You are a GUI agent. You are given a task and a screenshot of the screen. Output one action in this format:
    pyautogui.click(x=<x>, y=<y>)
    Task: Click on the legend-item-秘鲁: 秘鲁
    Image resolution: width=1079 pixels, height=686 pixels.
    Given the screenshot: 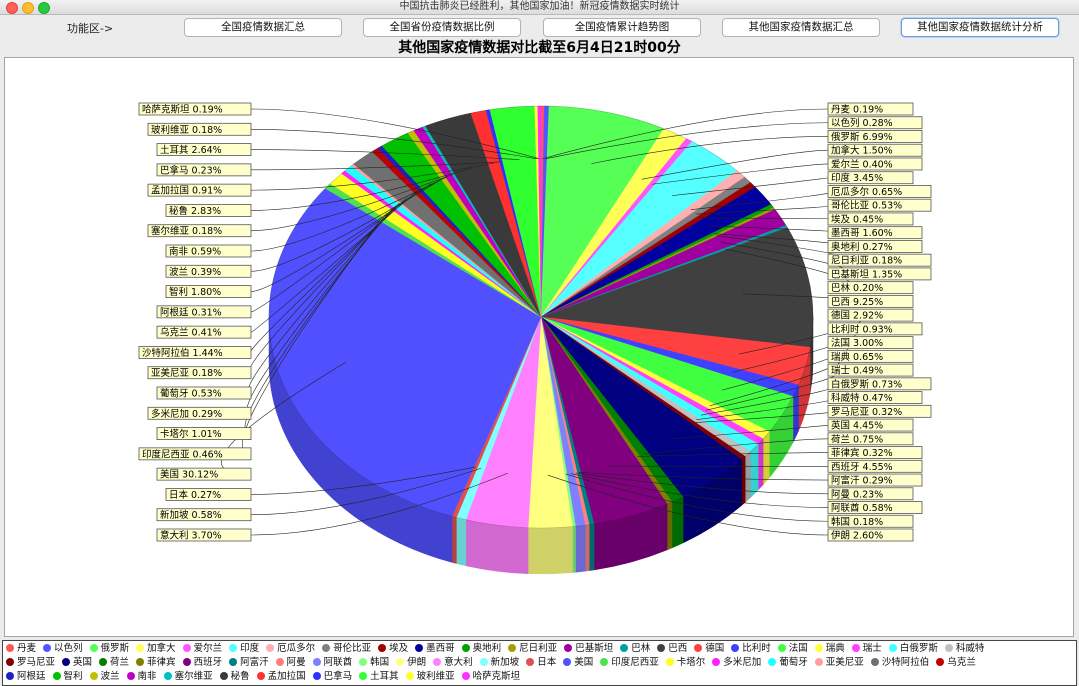 What is the action you would take?
    pyautogui.click(x=235, y=677)
    